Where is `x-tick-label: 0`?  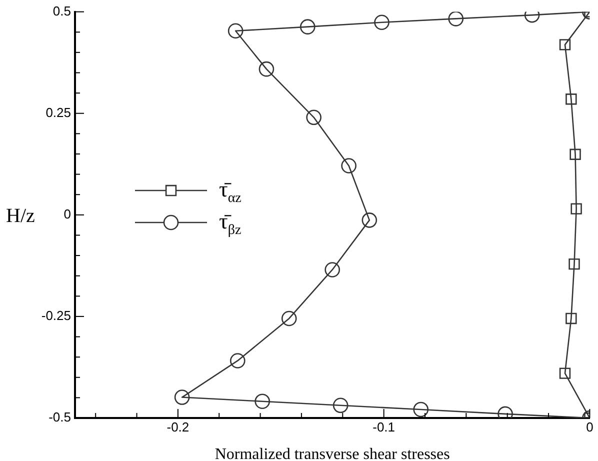 x-tick-label: 0 is located at coordinates (590, 426).